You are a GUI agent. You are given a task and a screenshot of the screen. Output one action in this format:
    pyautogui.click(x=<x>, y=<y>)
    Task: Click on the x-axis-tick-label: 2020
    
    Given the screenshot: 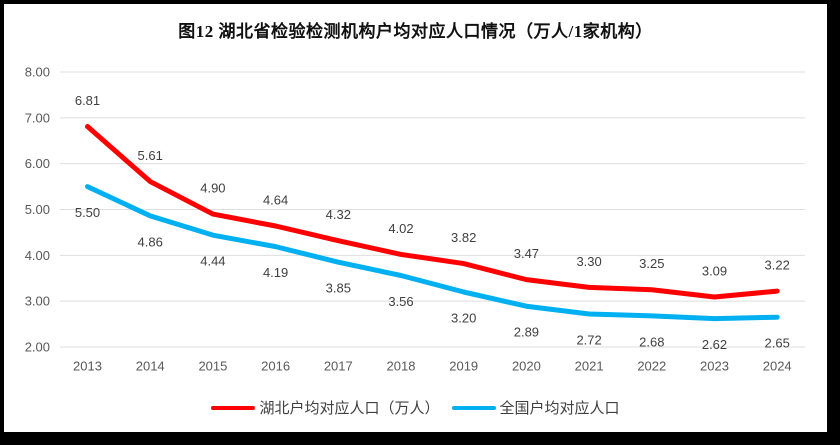 What is the action you would take?
    pyautogui.click(x=526, y=366)
    